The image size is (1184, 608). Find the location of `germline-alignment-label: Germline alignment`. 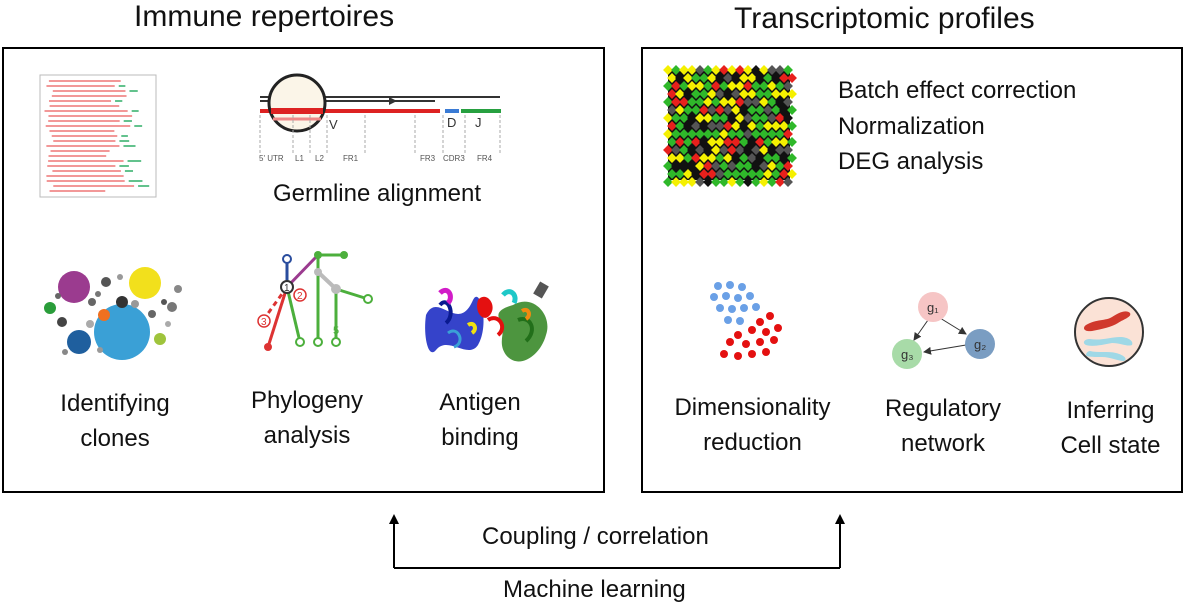

germline-alignment-label: Germline alignment is located at coordinates (377, 193).